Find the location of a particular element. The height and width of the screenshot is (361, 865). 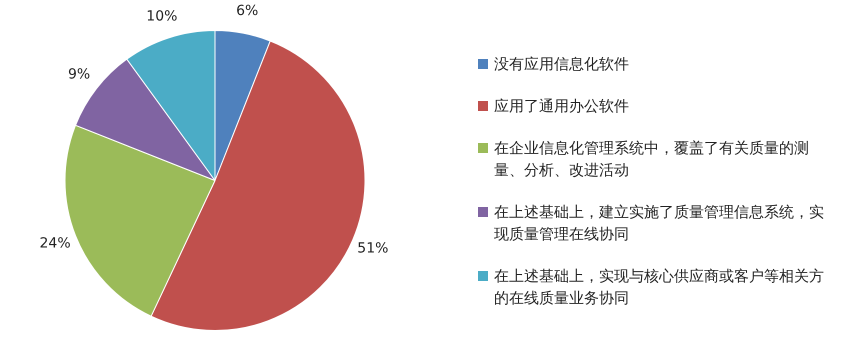

data-label: 51% is located at coordinates (372, 248).